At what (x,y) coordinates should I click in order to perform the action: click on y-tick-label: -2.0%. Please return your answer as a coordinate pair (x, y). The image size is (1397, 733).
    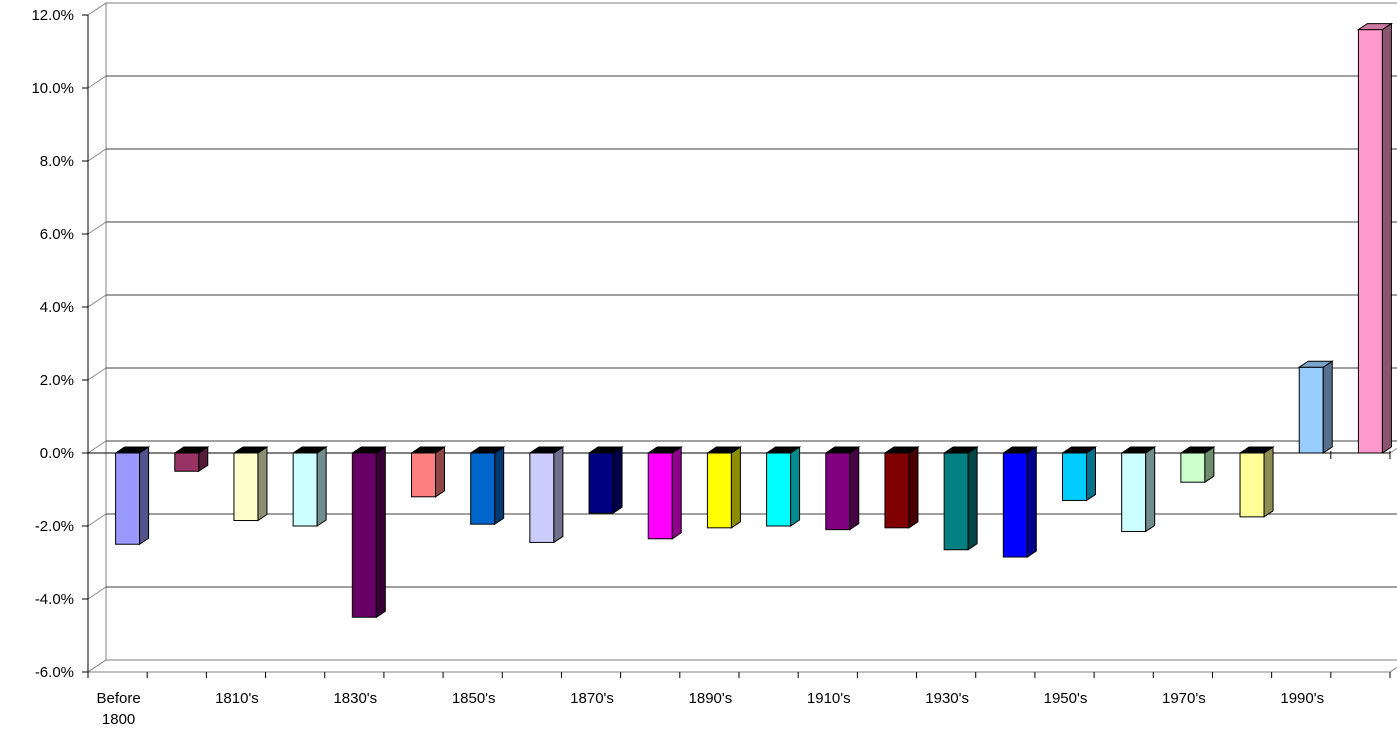
    Looking at the image, I should click on (54, 526).